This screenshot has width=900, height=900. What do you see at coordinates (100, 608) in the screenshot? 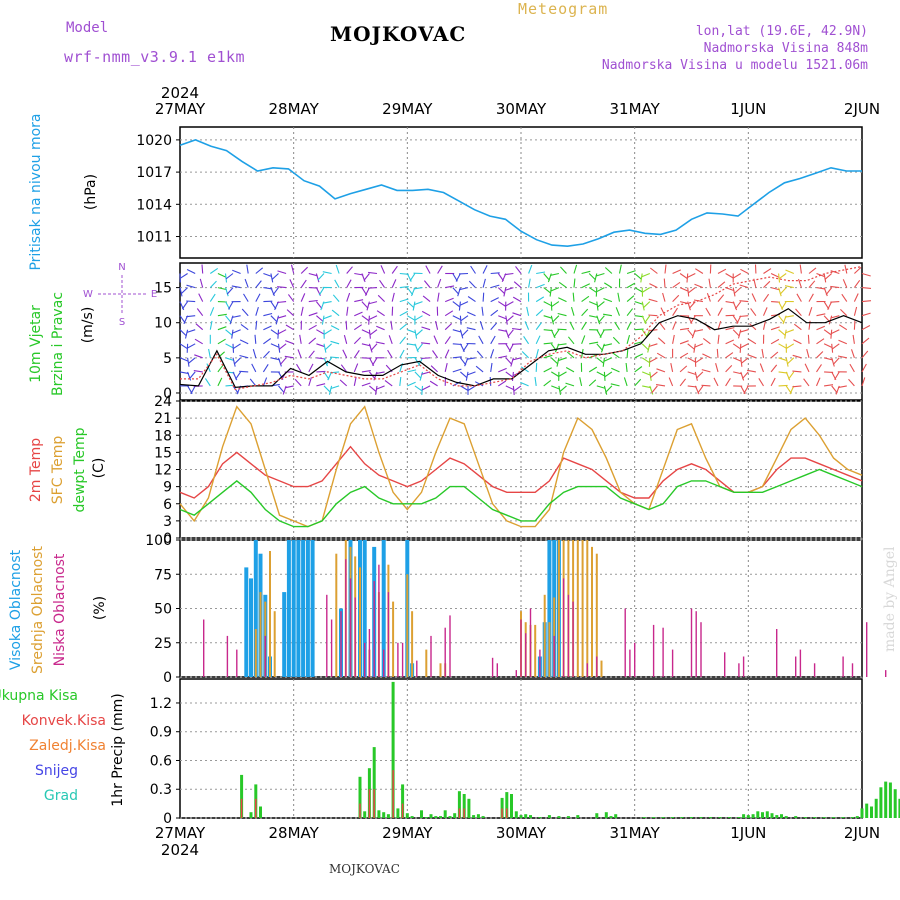
I see `ylabel-cloud-unit: (%)` at bounding box center [100, 608].